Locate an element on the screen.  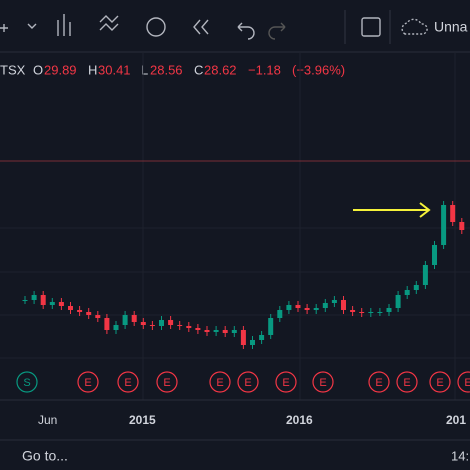
time-axis: Jun 2015 2016 201 is located at coordinates (252, 420).